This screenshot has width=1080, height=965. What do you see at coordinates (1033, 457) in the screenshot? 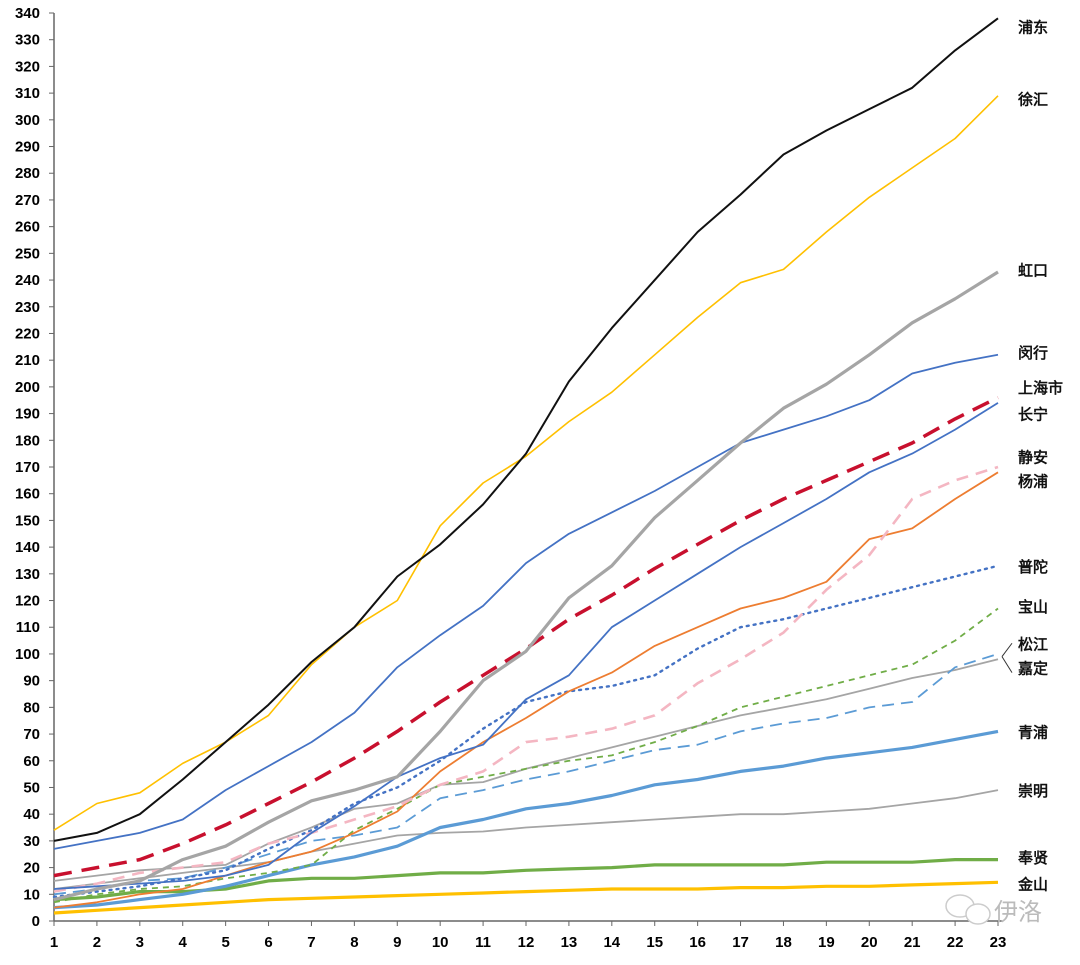
I see `series-label: 静安` at bounding box center [1033, 457].